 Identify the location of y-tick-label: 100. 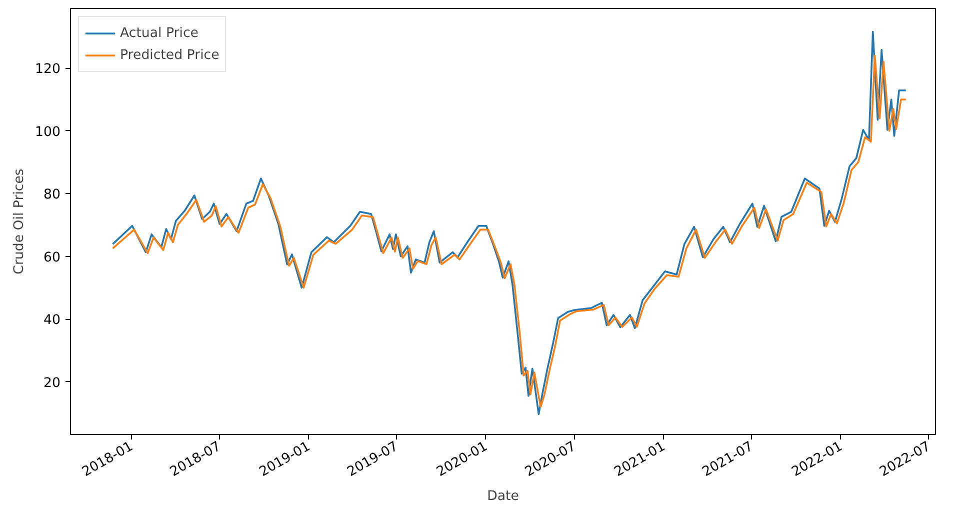
(48, 132).